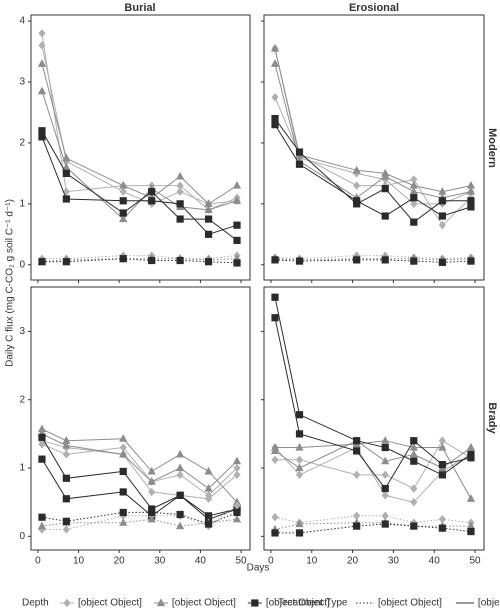 This screenshot has width=500, height=616. I want to click on legend-marker, so click(255, 603).